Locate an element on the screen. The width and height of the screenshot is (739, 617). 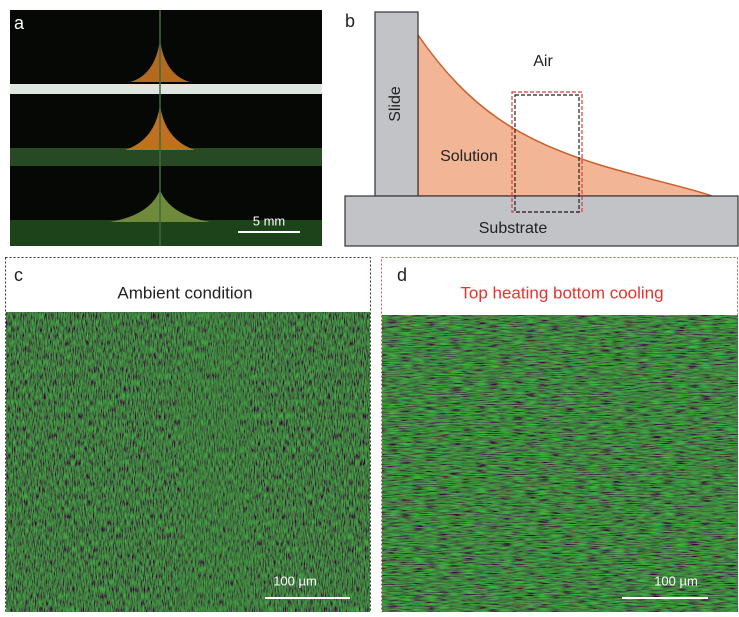
solution is located at coordinates (565, 114).